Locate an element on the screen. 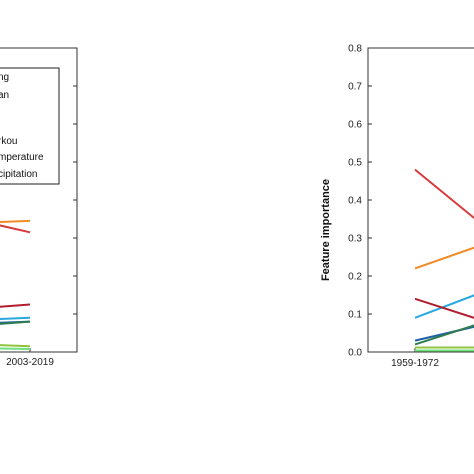 Image resolution: width=474 pixels, height=474 pixels. left-chart: 2003-2019 ng an rkou mperature cipitation is located at coordinates (39, 207).